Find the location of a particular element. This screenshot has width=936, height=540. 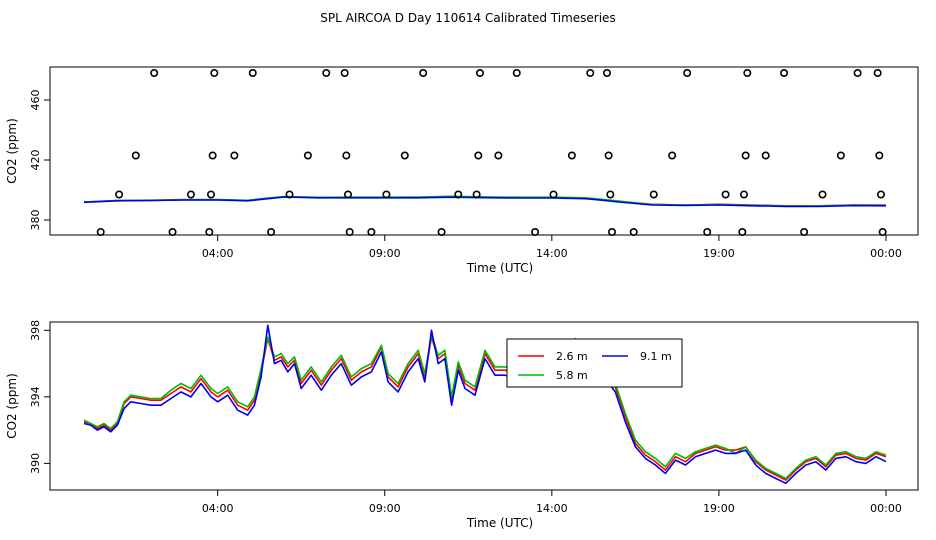

legend-box is located at coordinates (594, 363).